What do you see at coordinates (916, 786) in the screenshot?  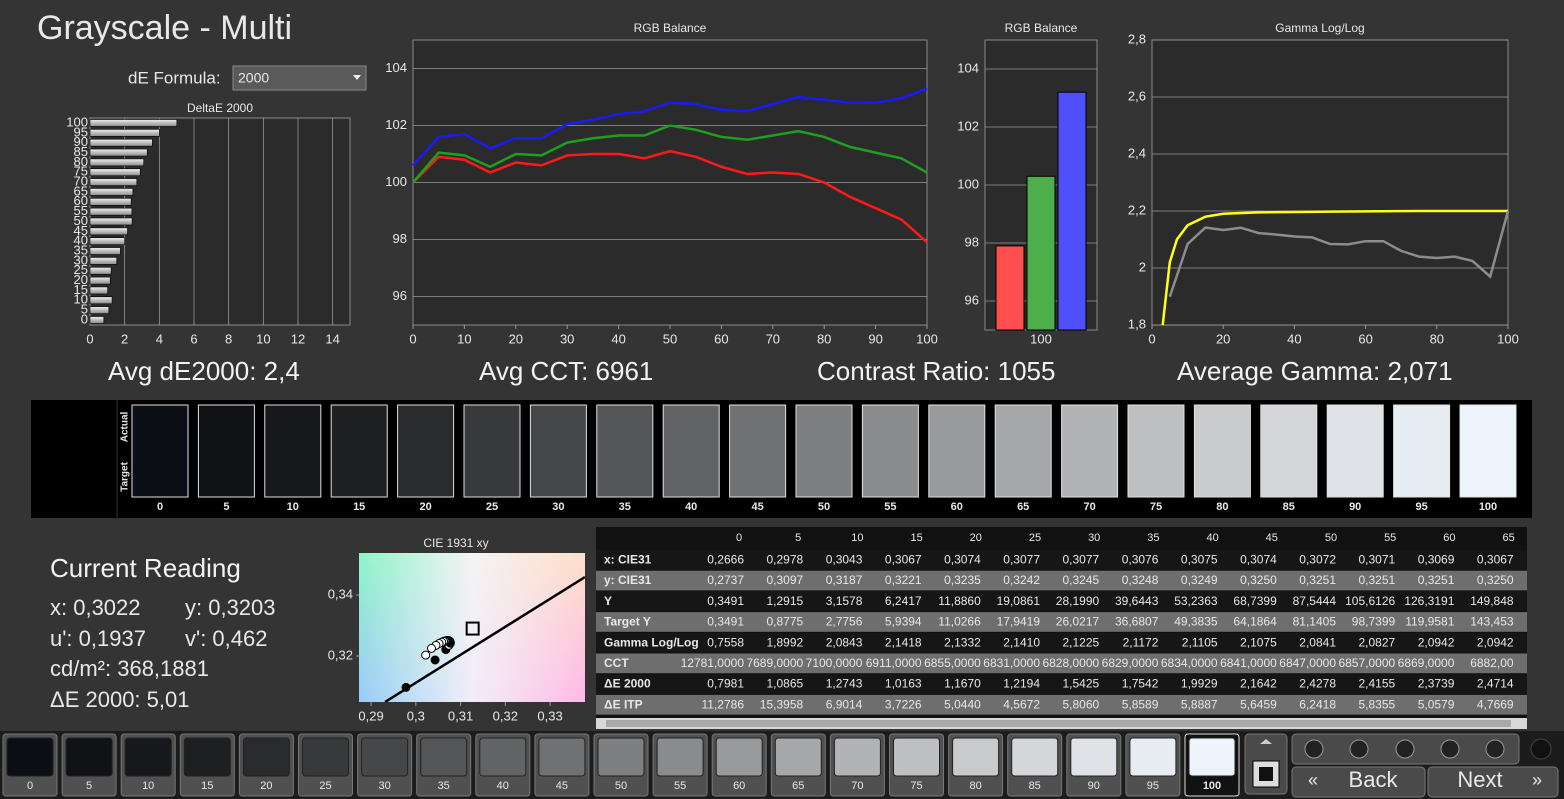 I see `level-label: 75` at bounding box center [916, 786].